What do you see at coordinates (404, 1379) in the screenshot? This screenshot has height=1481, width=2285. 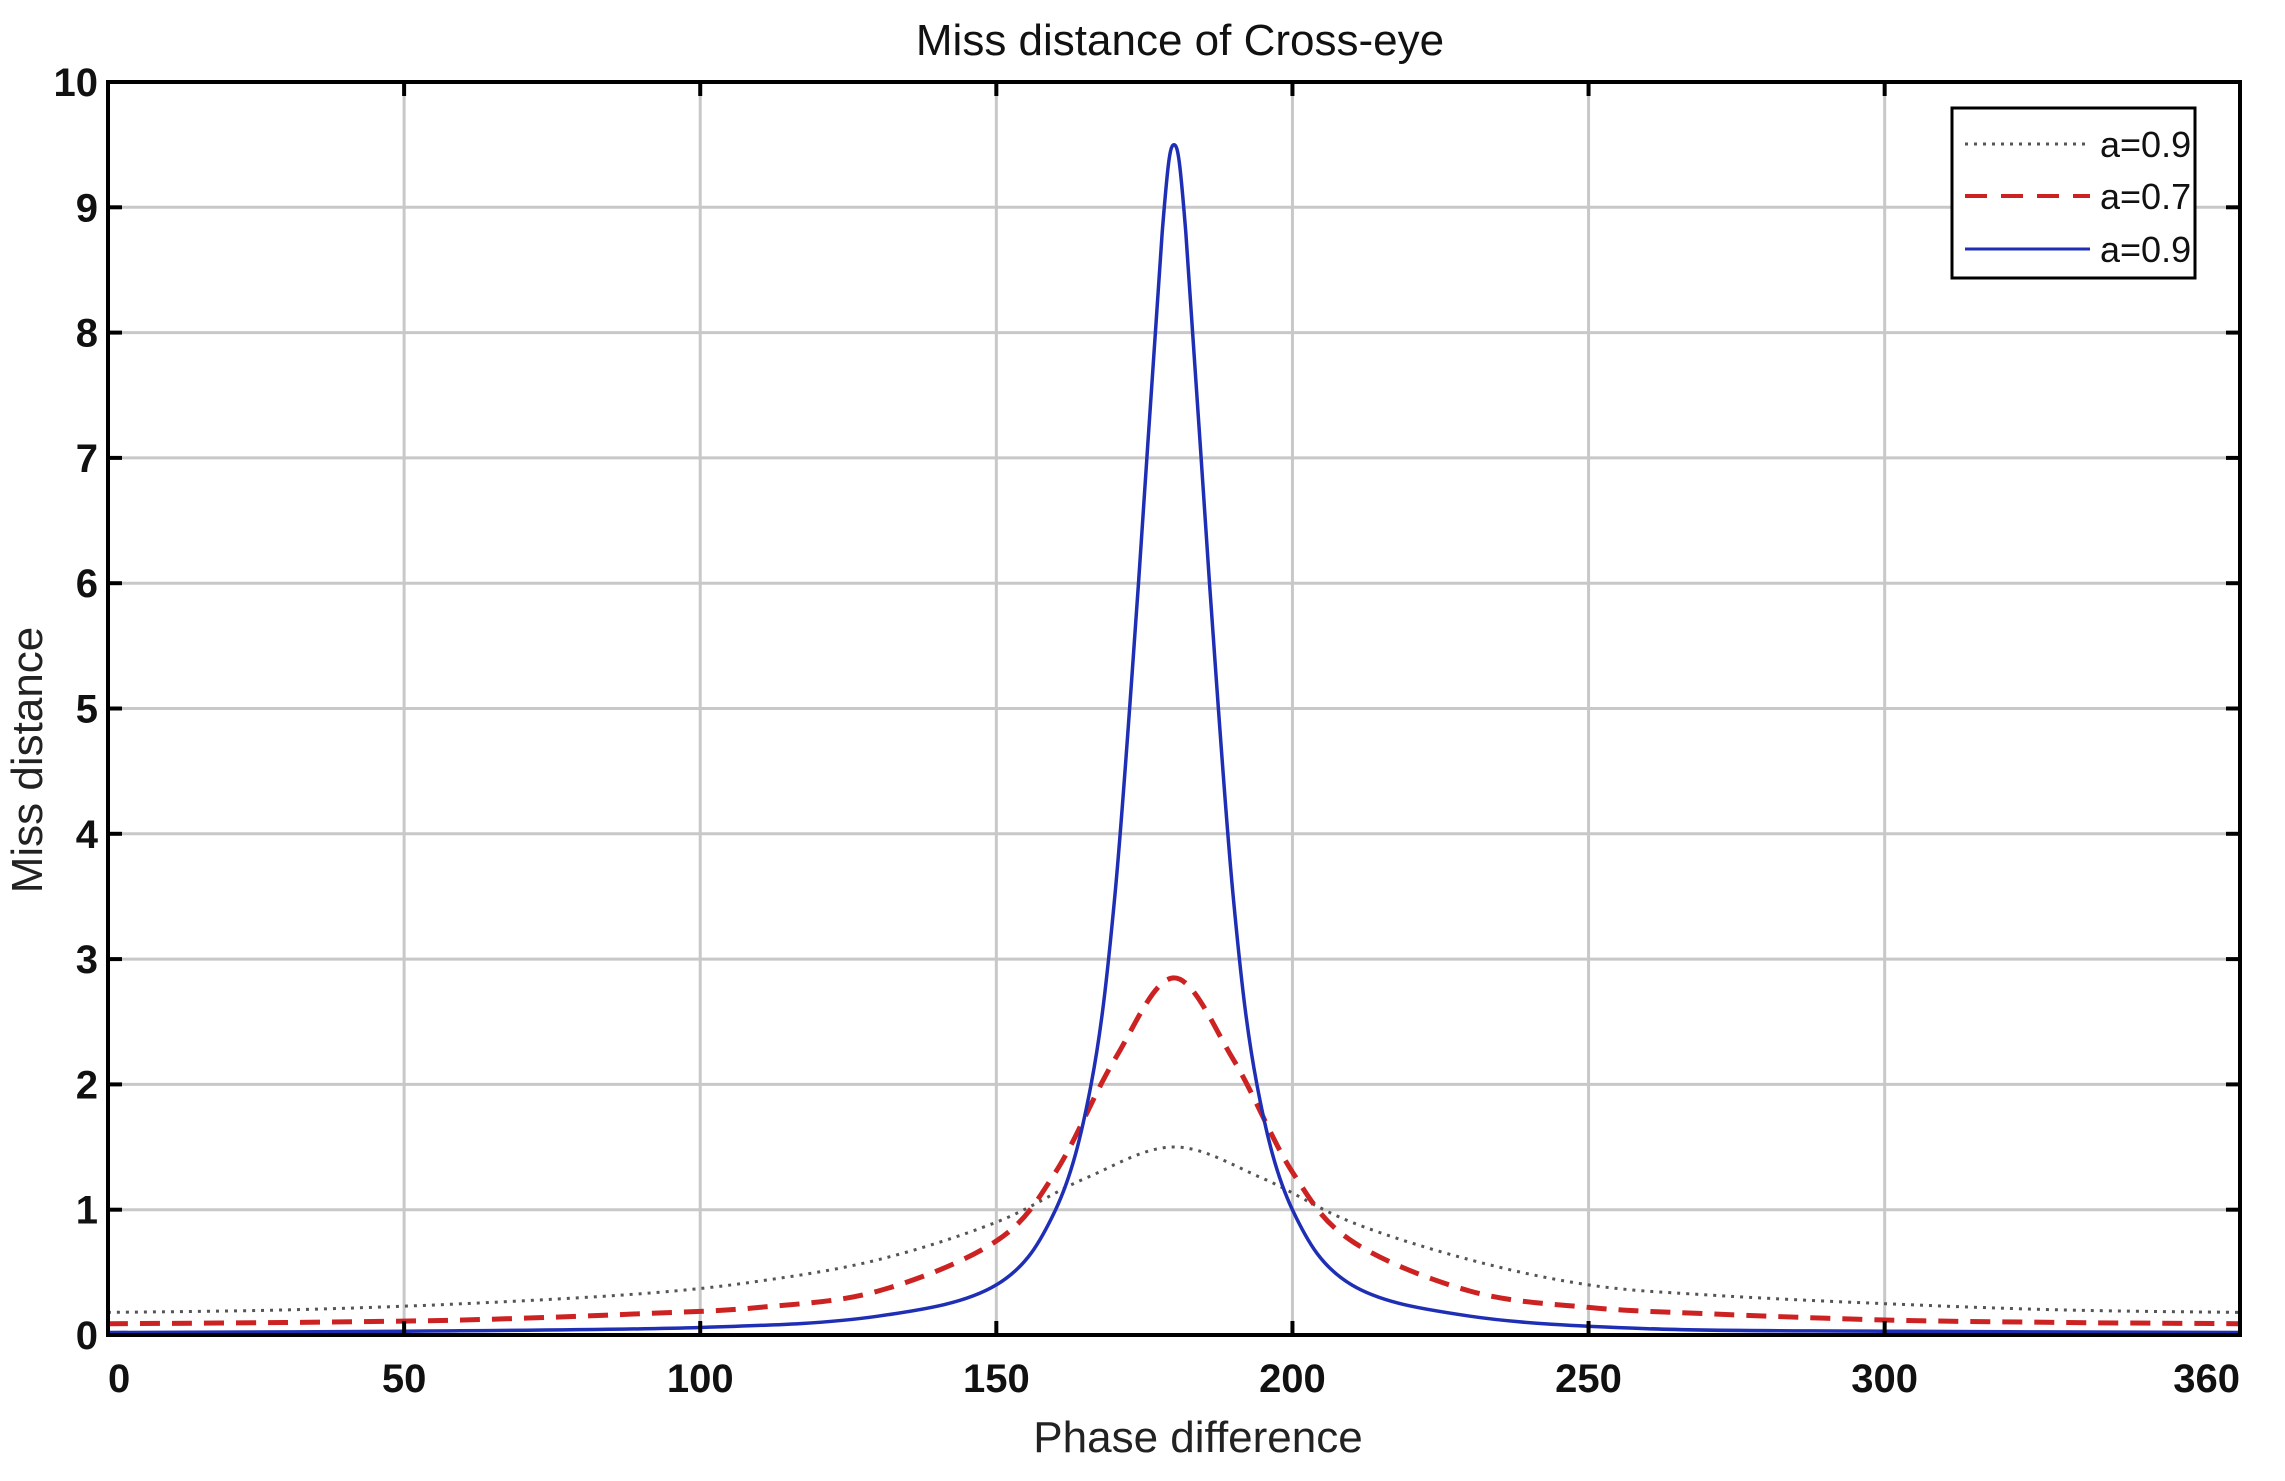 I see `x-tick-label: 50` at bounding box center [404, 1379].